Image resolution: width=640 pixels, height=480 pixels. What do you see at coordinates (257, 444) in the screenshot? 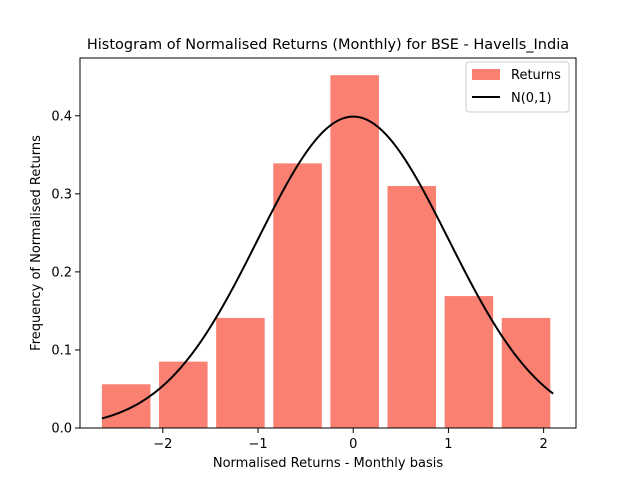
I see `x-tick-label-1: −1` at bounding box center [257, 444].